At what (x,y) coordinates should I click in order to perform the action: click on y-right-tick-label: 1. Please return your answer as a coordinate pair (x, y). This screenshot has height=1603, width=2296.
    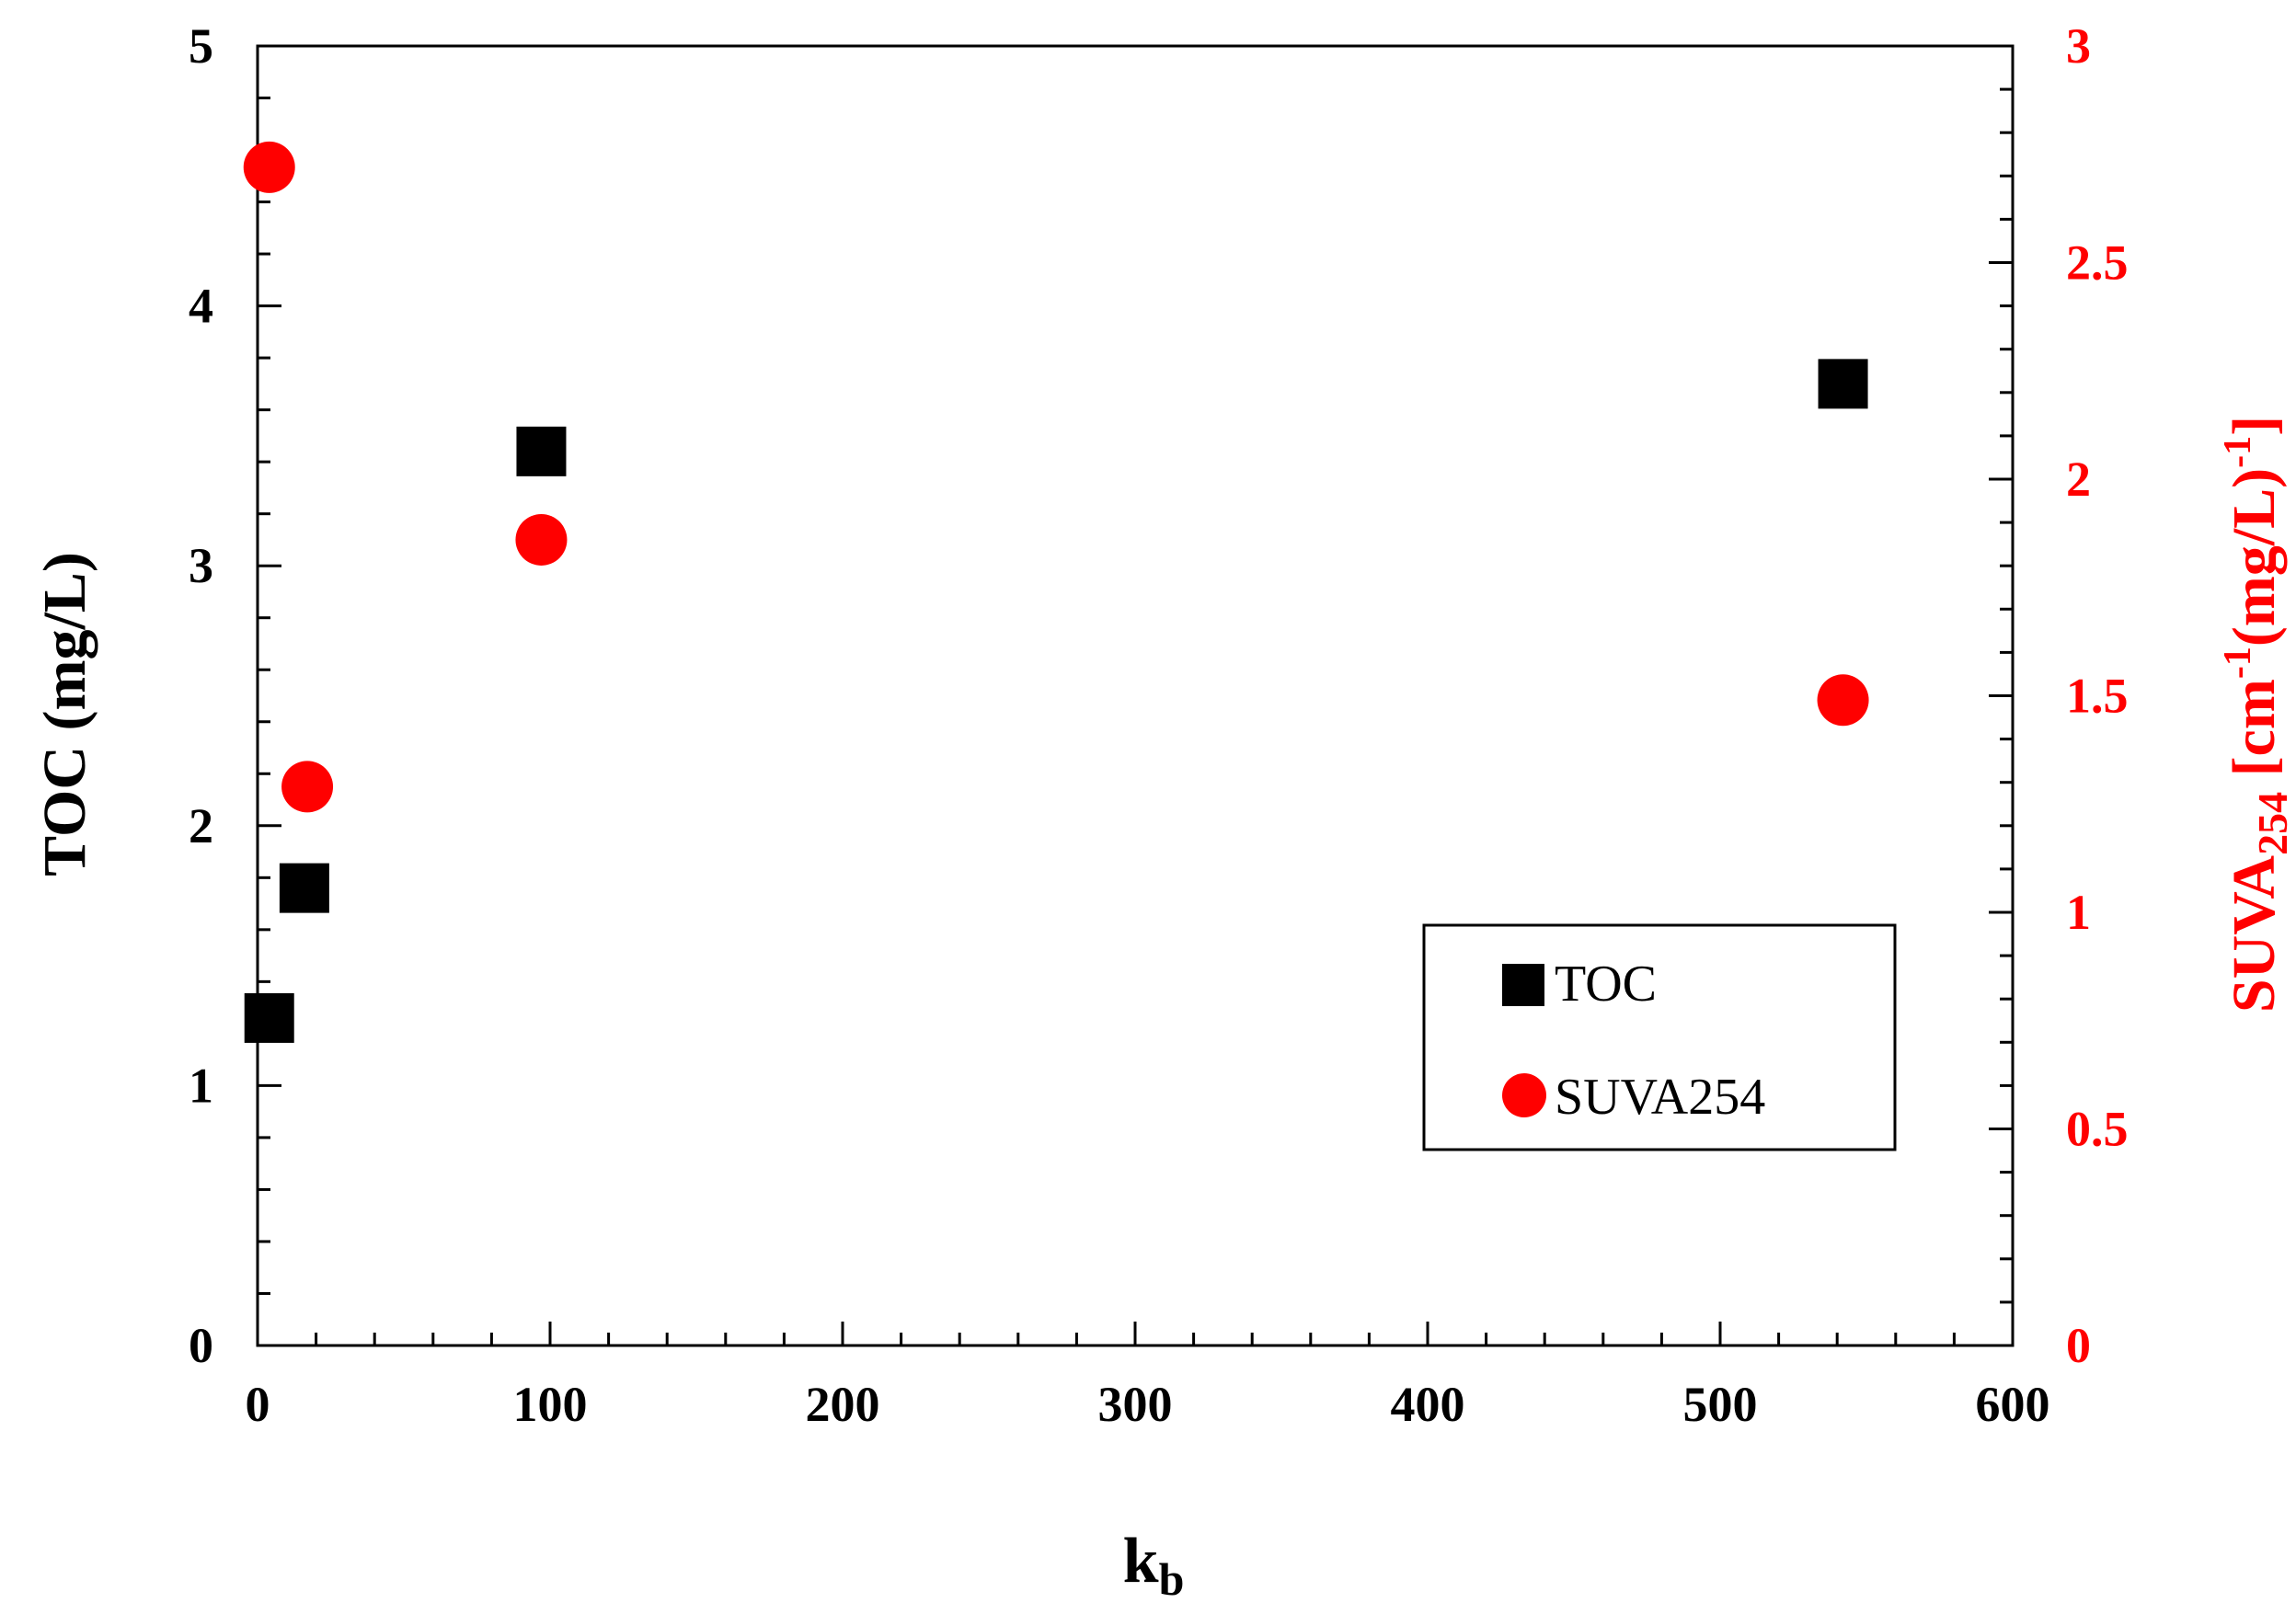
    Looking at the image, I should click on (2078, 912).